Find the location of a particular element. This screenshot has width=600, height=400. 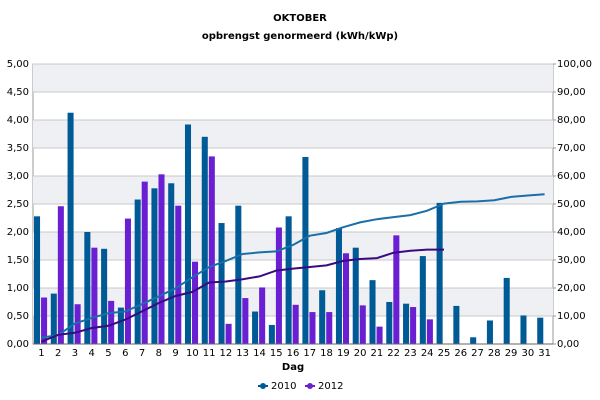

x-tick-label: 27 is located at coordinates (477, 353).